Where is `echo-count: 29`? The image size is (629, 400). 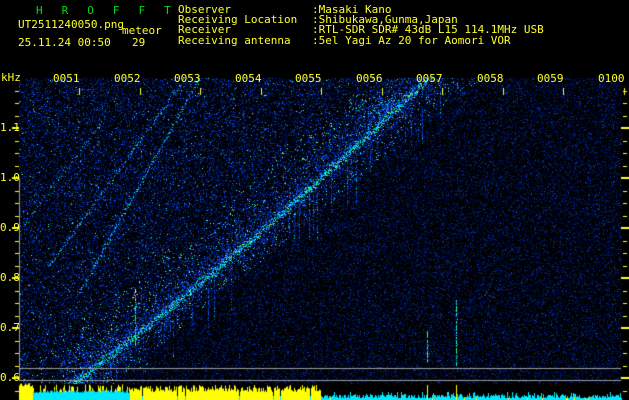 echo-count: 29 is located at coordinates (139, 42).